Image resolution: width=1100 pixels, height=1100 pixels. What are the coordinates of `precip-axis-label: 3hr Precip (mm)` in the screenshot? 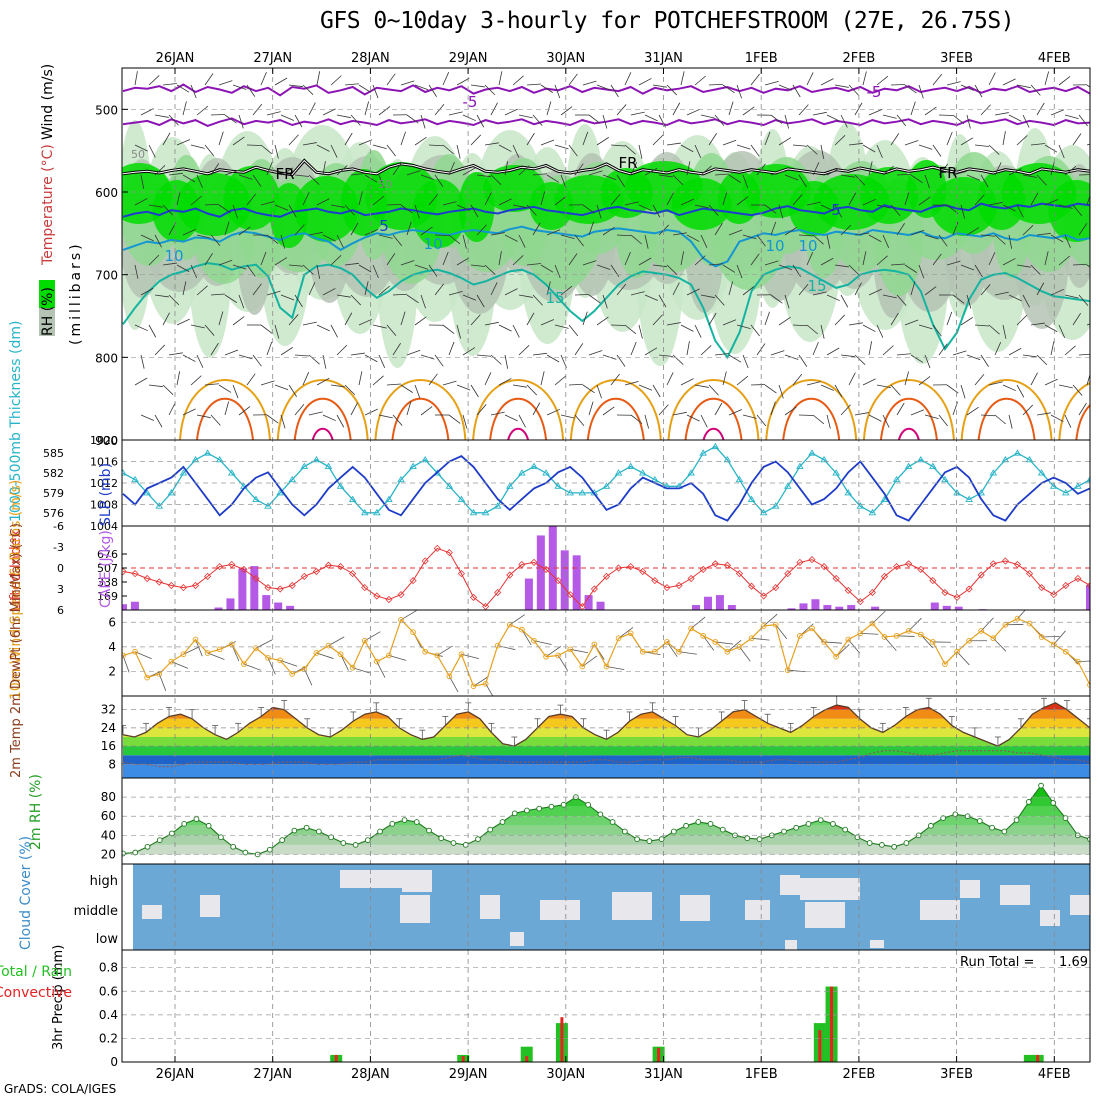 It's located at (58, 997).